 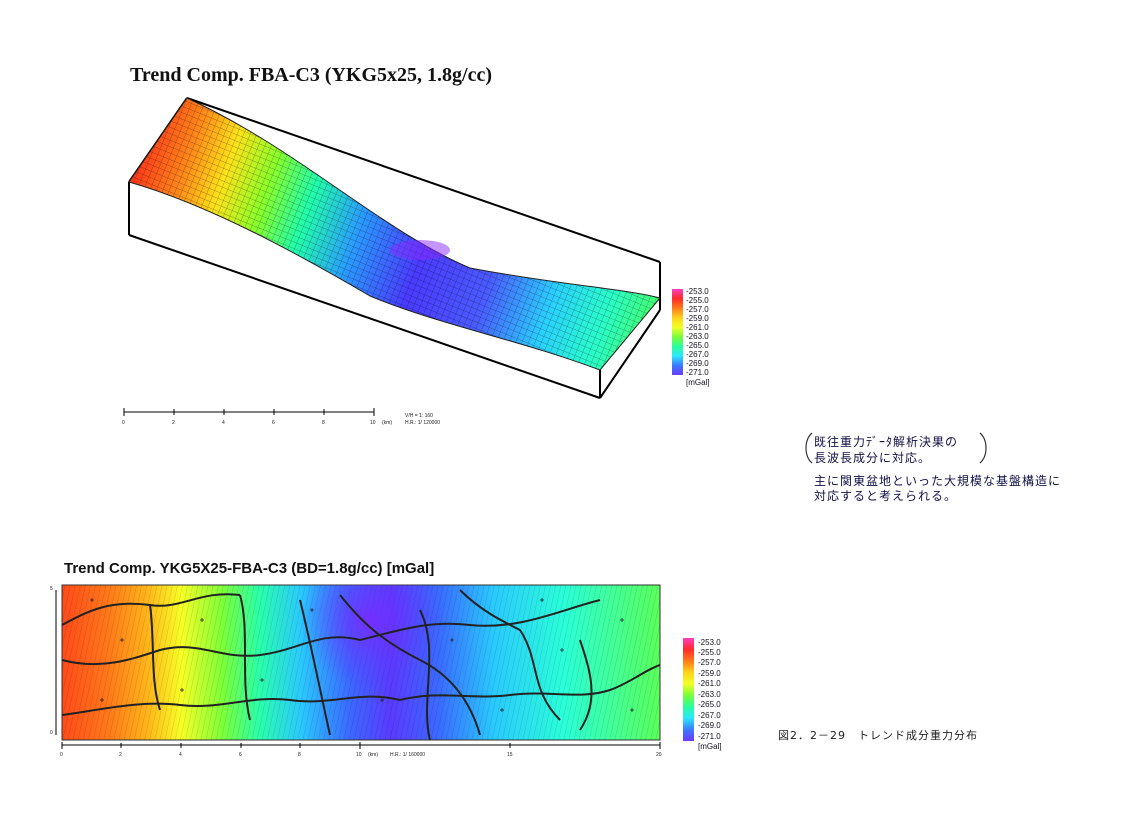 I want to click on bottom-y-tick-top: 5, so click(x=51, y=589).